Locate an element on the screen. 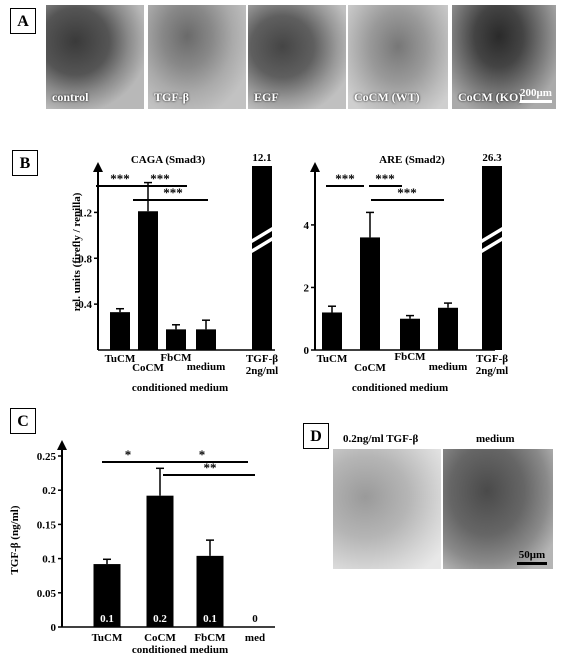 The height and width of the screenshot is (661, 563). panel-c-label: C is located at coordinates (23, 421).